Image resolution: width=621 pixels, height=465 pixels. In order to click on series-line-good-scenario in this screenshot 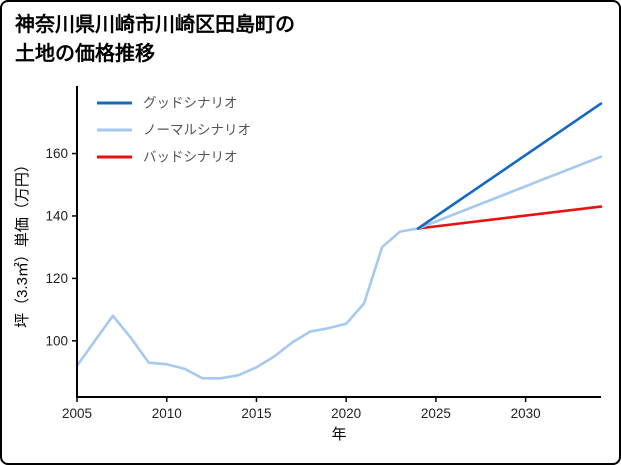, I will do `click(509, 166)`.